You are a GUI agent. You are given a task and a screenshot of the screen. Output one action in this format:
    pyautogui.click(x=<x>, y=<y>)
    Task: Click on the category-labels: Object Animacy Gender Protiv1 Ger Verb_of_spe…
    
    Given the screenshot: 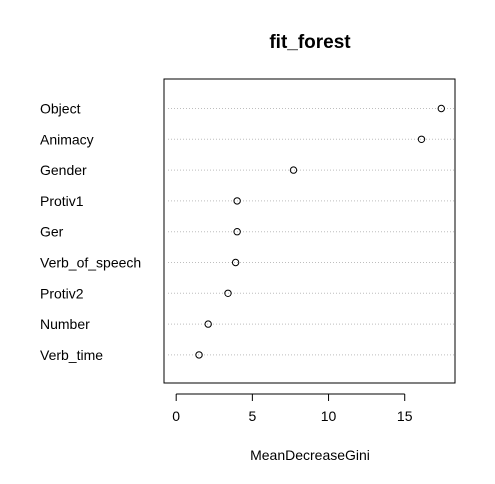 What is the action you would take?
    pyautogui.click(x=90, y=232)
    